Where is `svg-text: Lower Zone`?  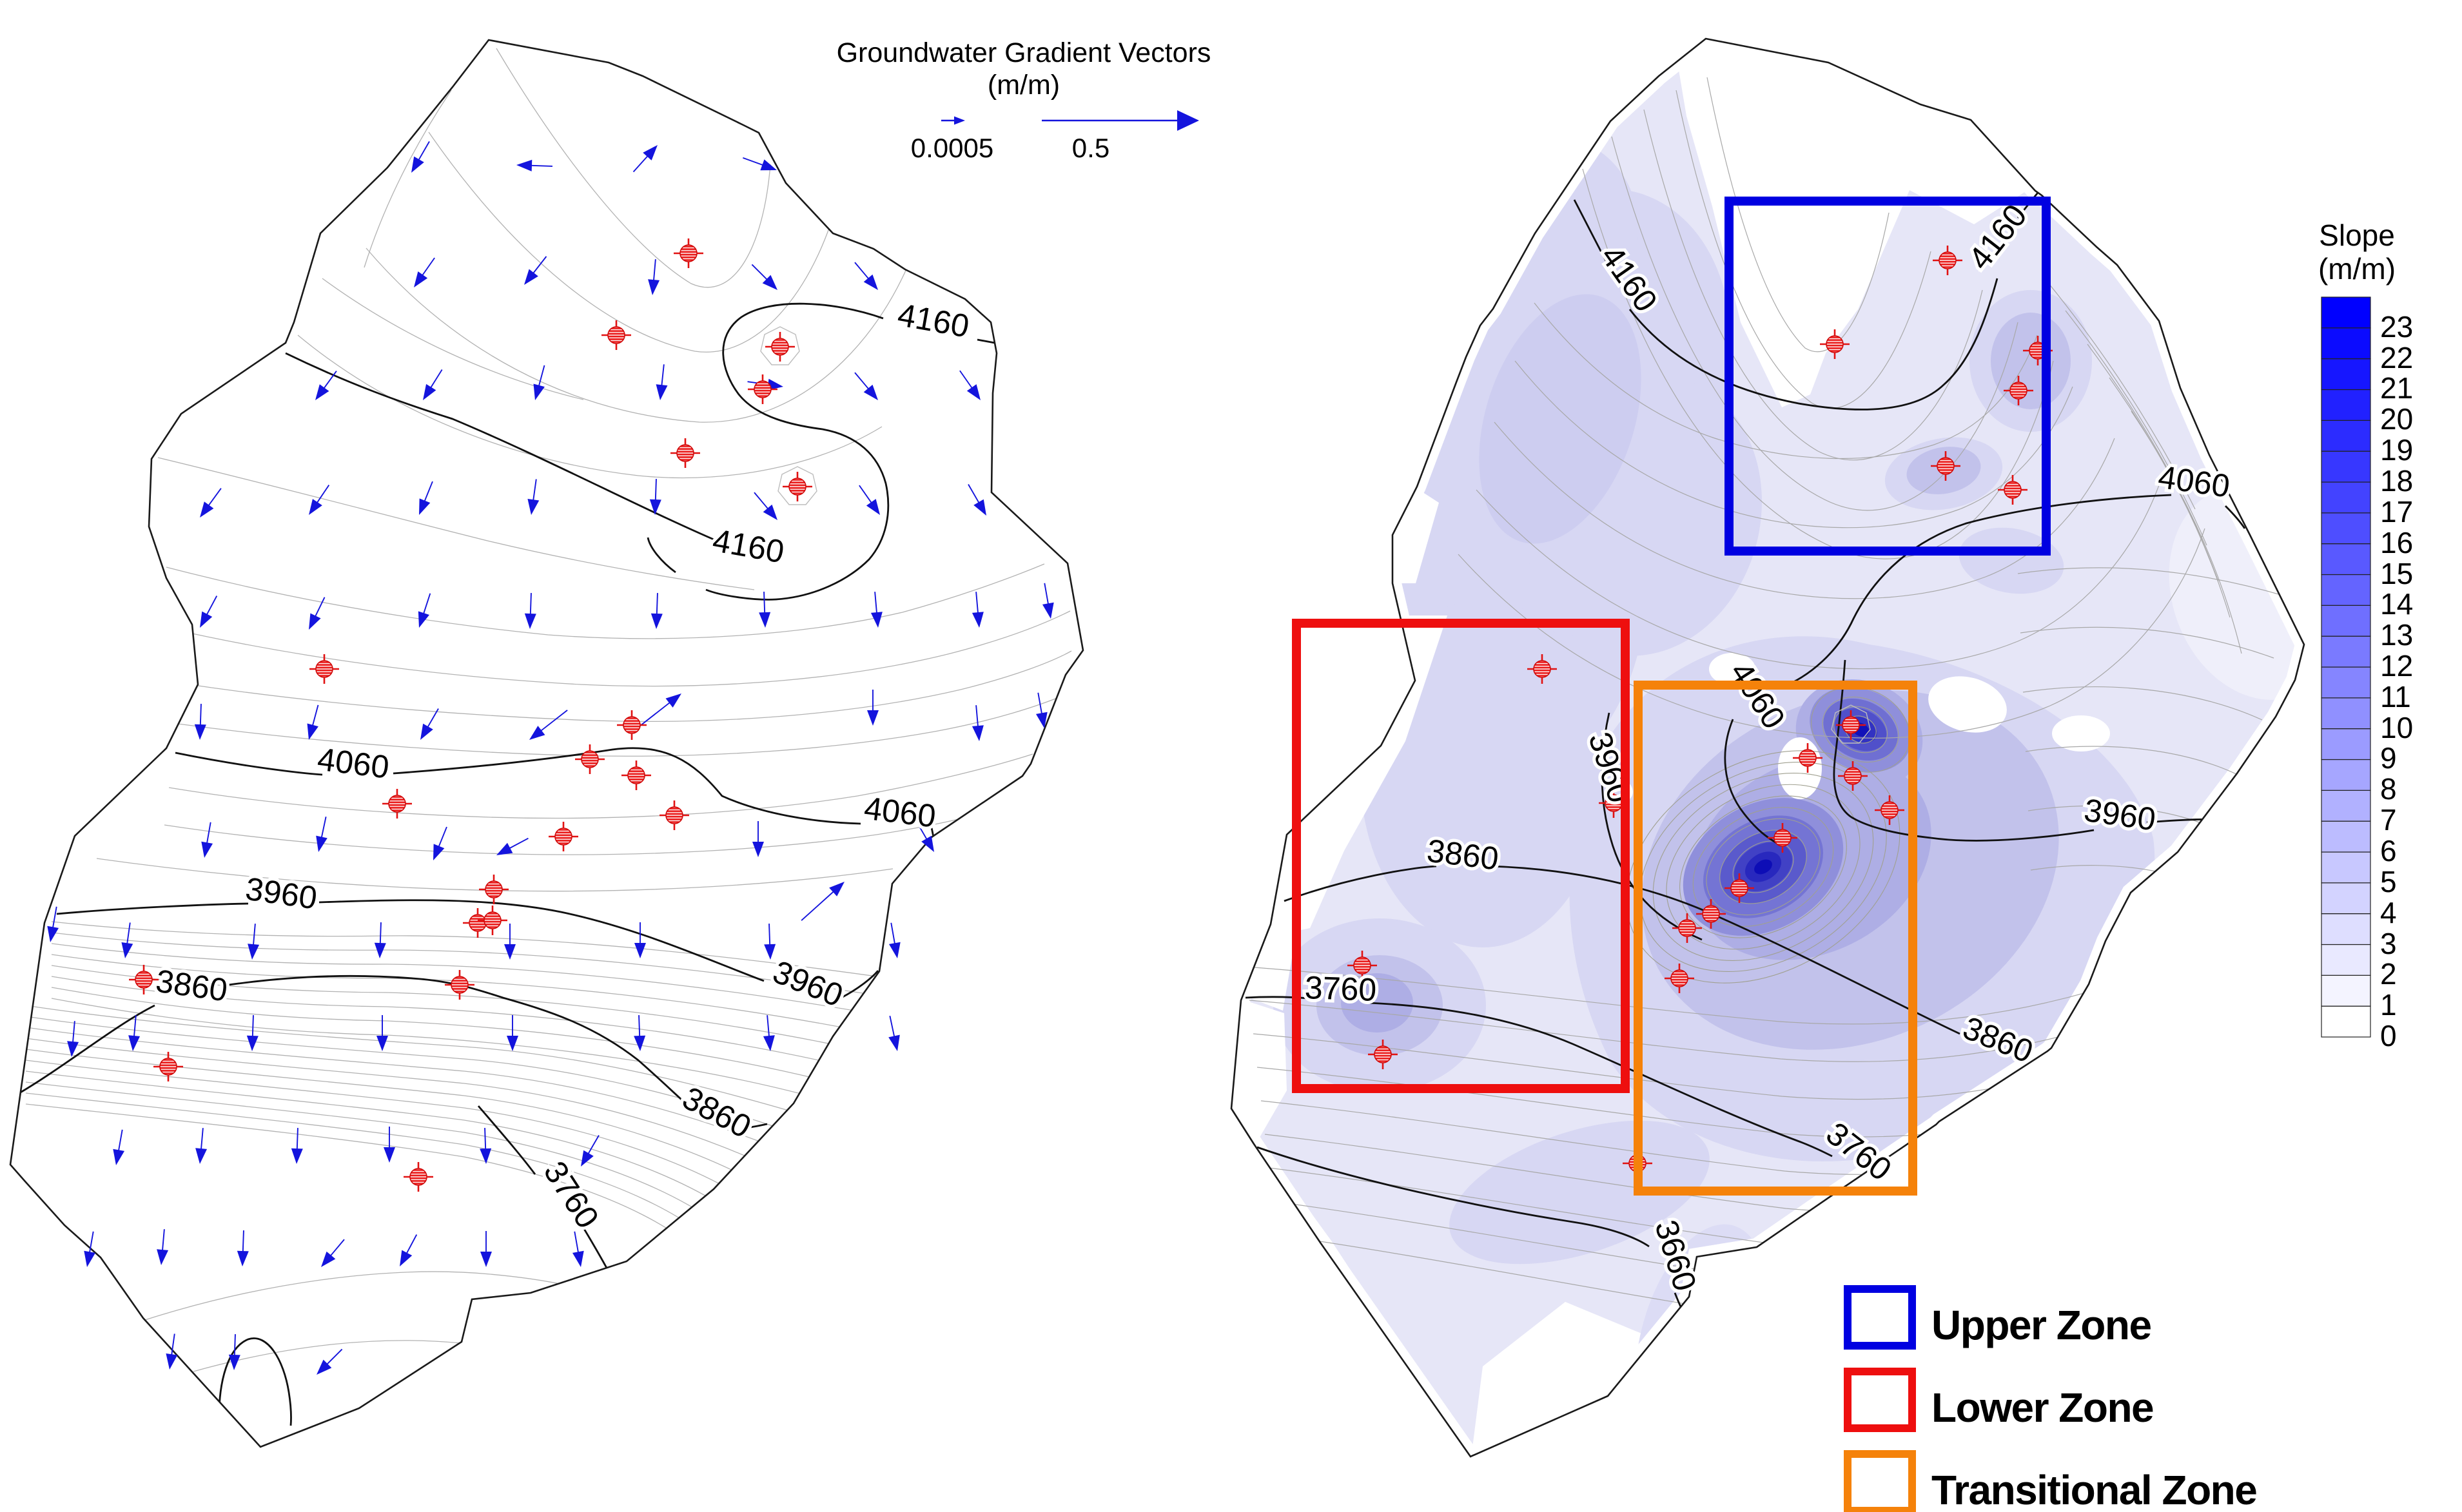
svg-text: Lower Zone is located at coordinates (2042, 1408).